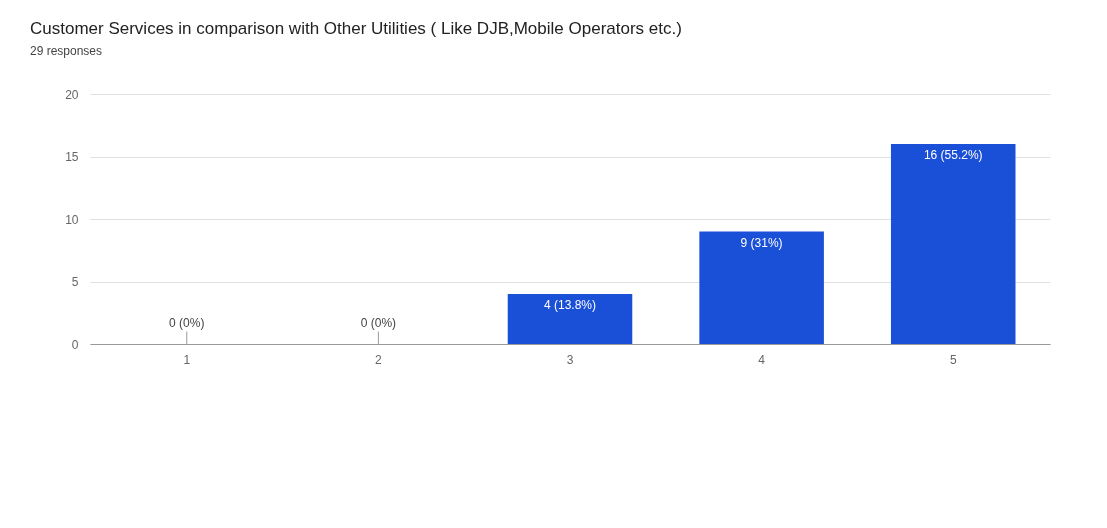 The height and width of the screenshot is (528, 1107). What do you see at coordinates (953, 155) in the screenshot?
I see `data-label: 16 (55.2%)` at bounding box center [953, 155].